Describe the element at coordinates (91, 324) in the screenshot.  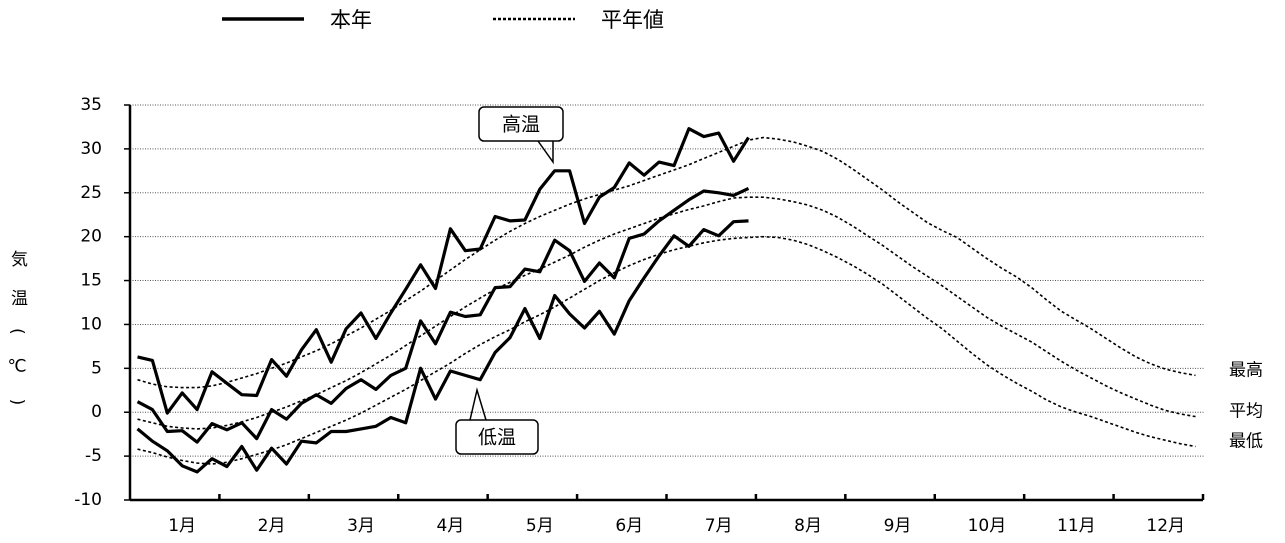
I see `y-tick-label: 10` at that location.